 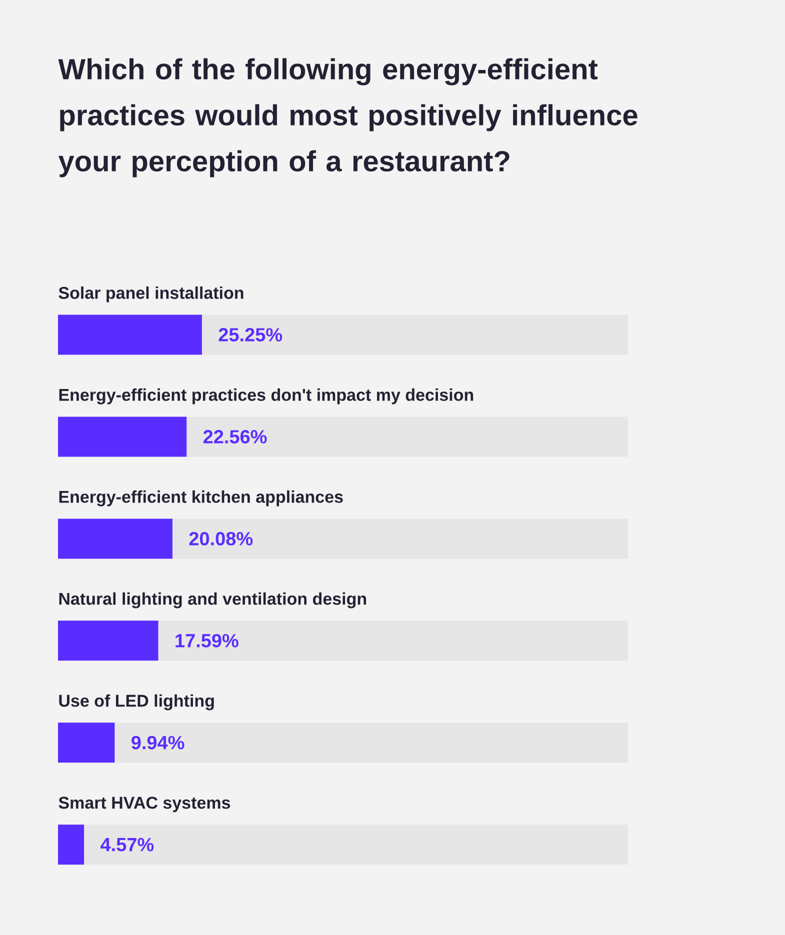 I want to click on data-label: 17.59%, so click(x=207, y=641).